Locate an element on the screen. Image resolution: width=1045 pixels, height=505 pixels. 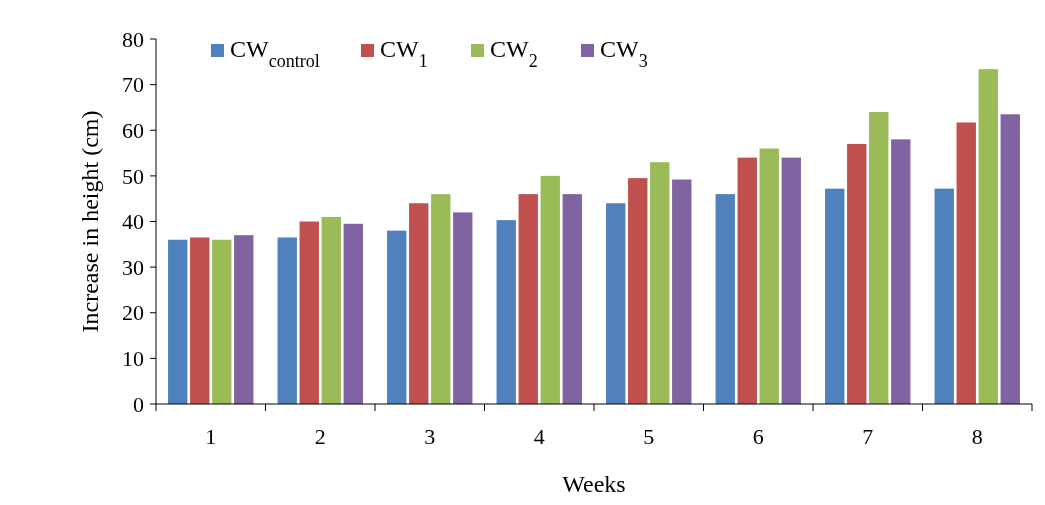
y-tick-label: 0 is located at coordinates (138, 404).